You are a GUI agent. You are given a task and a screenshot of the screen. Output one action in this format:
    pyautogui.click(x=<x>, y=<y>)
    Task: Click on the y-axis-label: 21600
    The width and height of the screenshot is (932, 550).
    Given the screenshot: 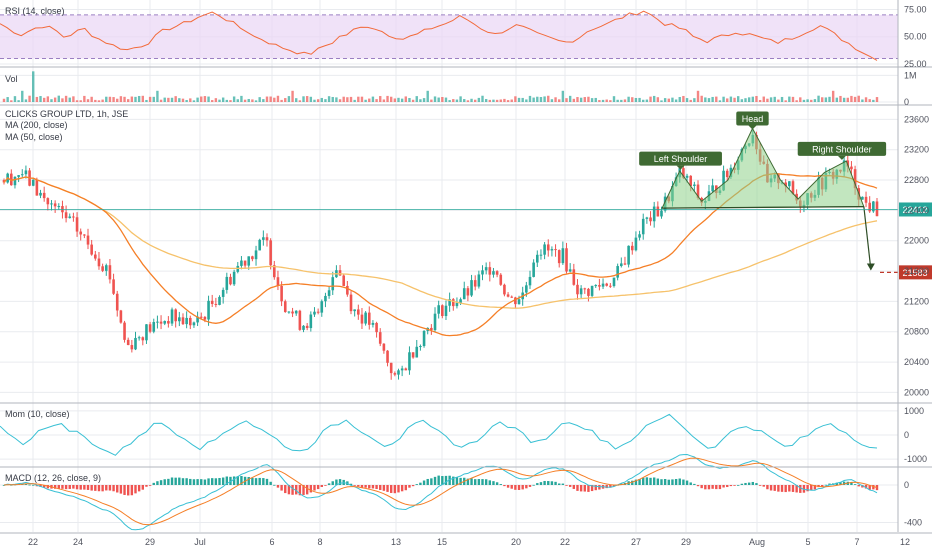 What is the action you would take?
    pyautogui.click(x=916, y=271)
    